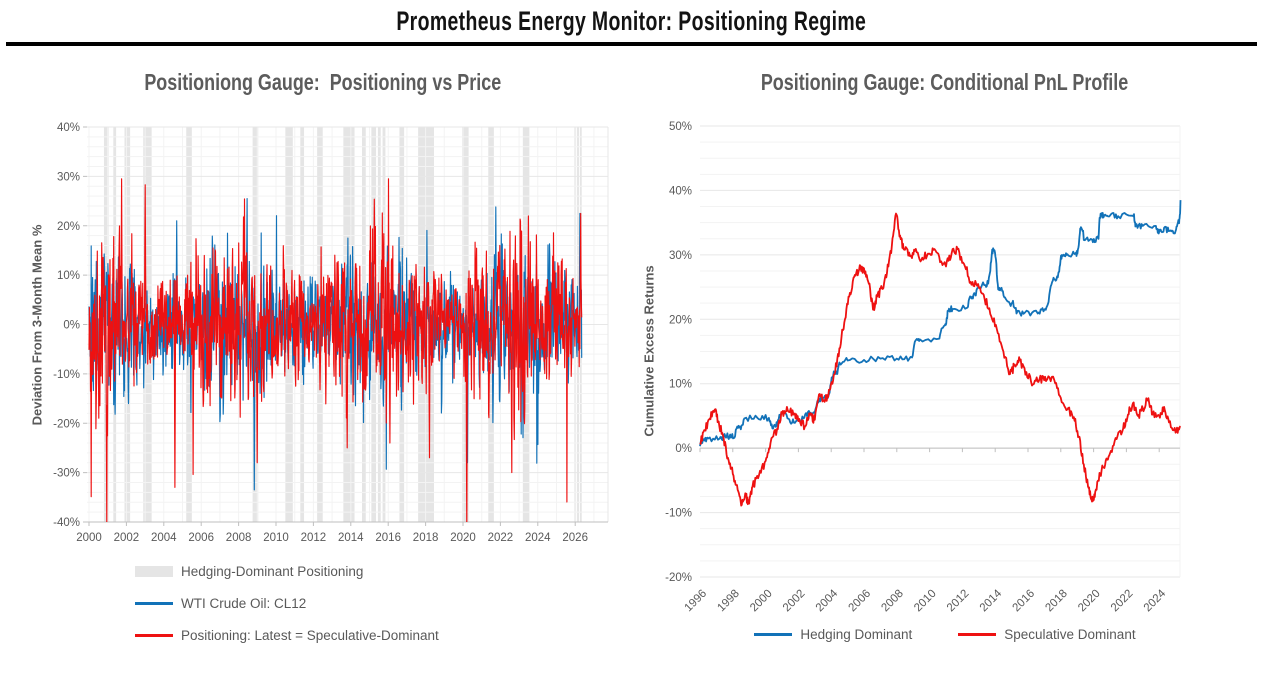 This screenshot has height=677, width=1263. I want to click on band-swatch, so click(154, 571).